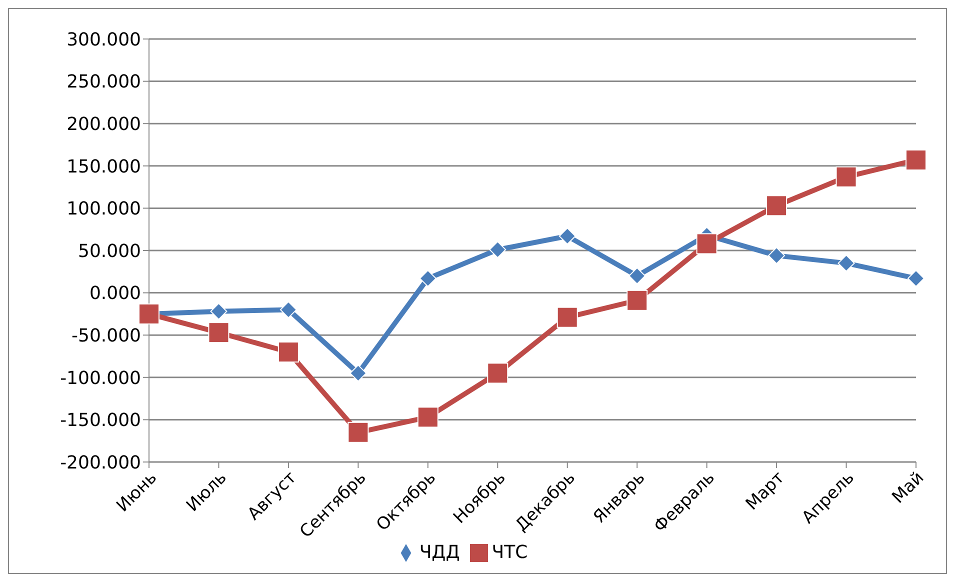 This screenshot has width=955, height=582. Describe the element at coordinates (439, 552) in the screenshot. I see `legend-label: ЧДД` at that location.